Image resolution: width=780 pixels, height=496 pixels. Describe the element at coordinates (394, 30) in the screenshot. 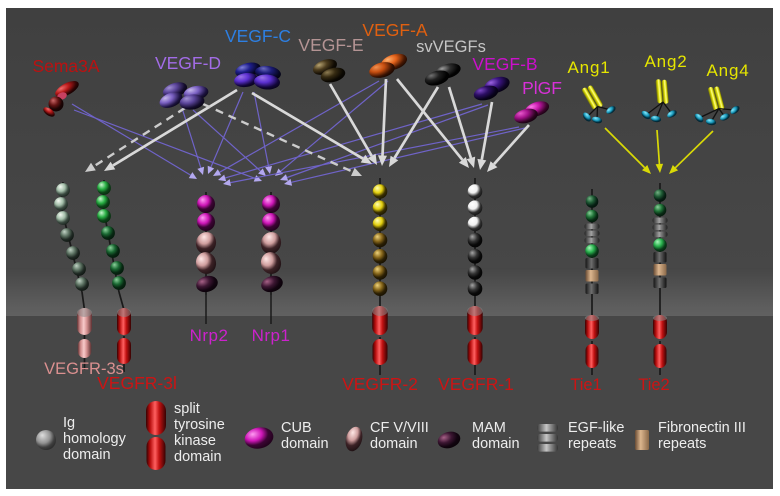

I see `svg-text: VEGF-A` at that location.